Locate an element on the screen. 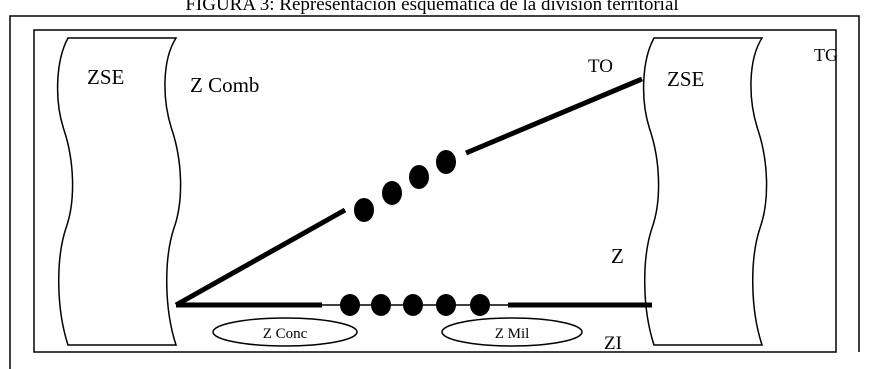  zi-label: ZI is located at coordinates (613, 343).